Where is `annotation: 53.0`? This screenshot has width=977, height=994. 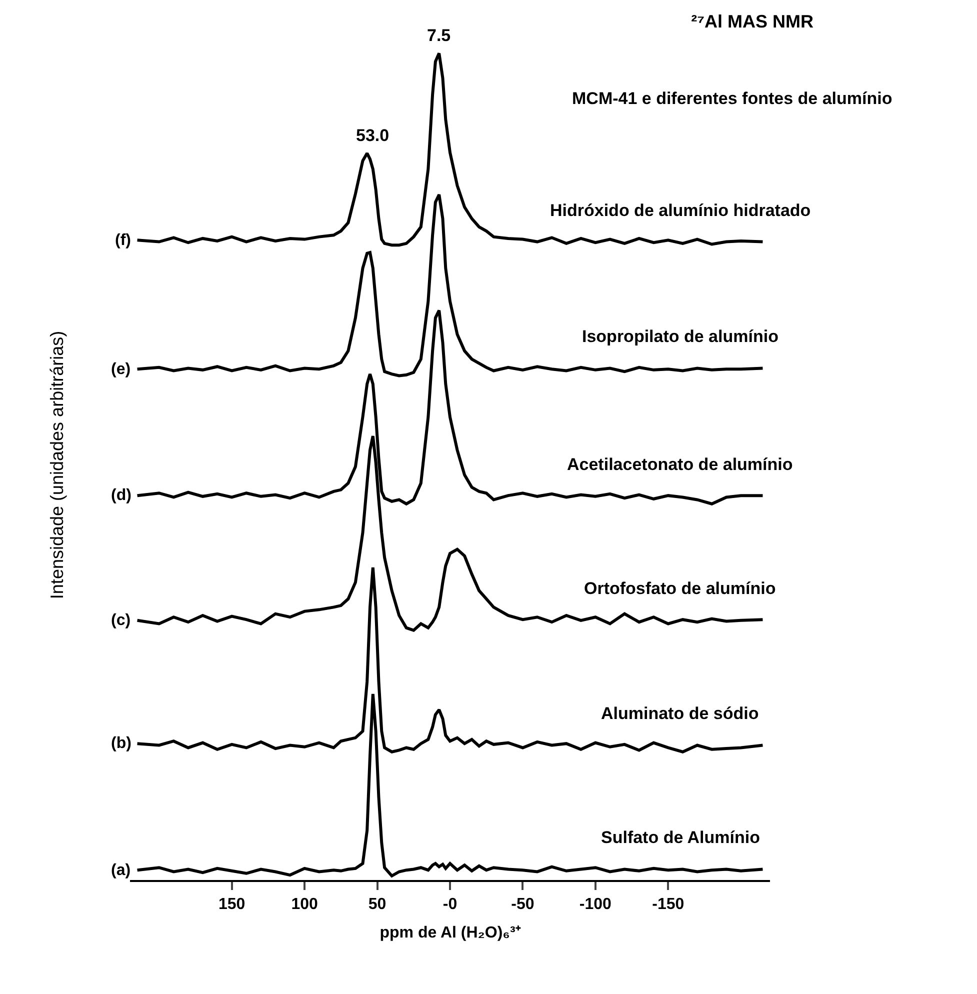
annotation: 53.0 is located at coordinates (373, 135).